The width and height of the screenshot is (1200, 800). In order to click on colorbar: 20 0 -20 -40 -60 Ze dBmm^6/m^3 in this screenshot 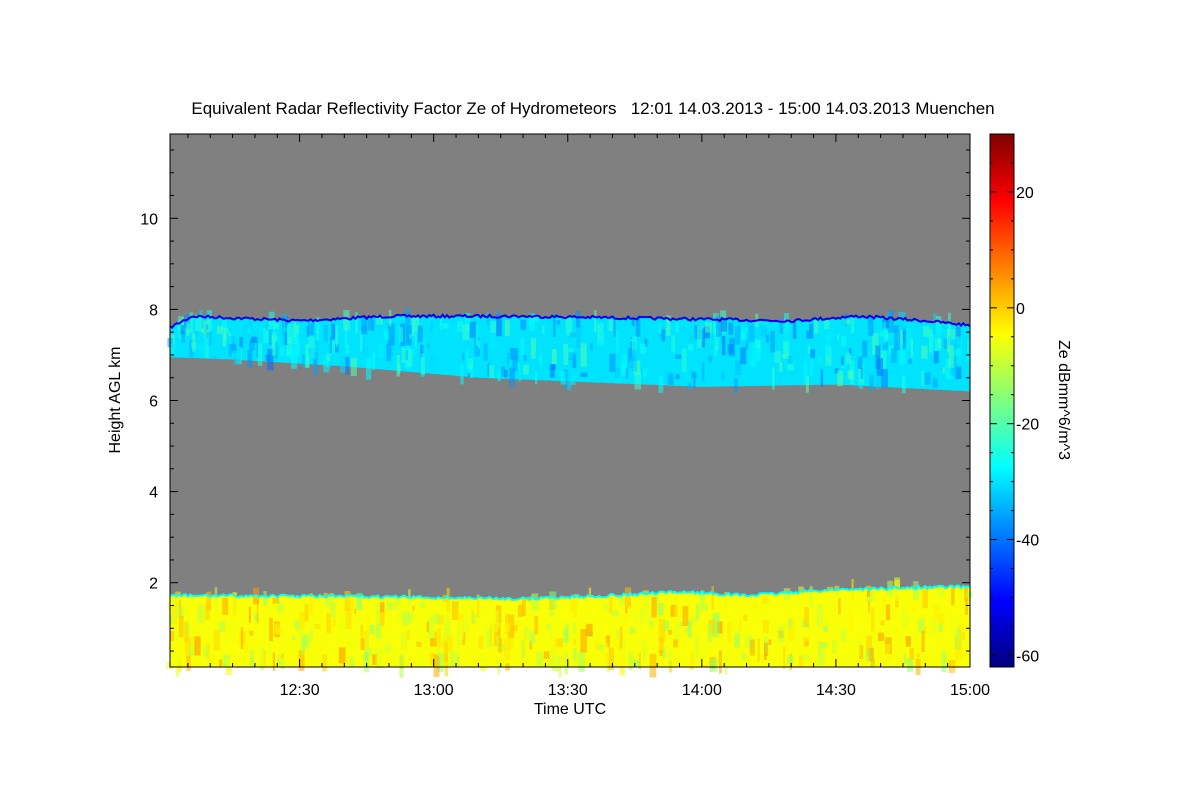, I will do `click(1030, 400)`.